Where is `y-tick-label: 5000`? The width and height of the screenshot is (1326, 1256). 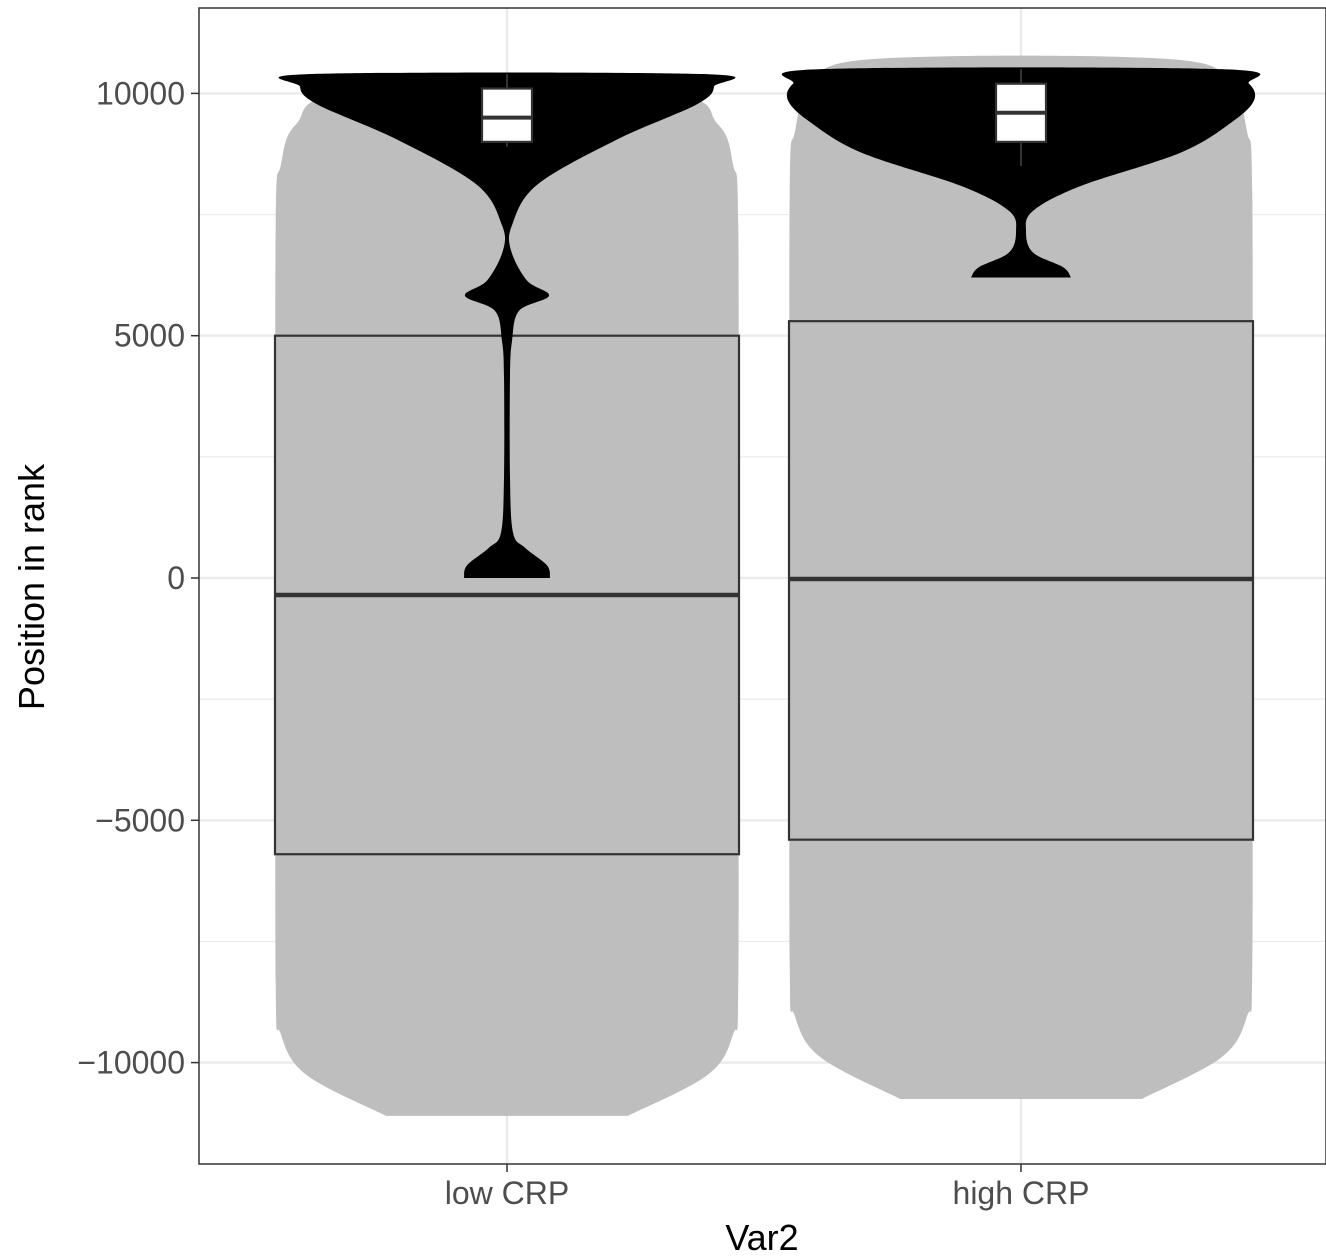
y-tick-label: 5000 is located at coordinates (149, 336).